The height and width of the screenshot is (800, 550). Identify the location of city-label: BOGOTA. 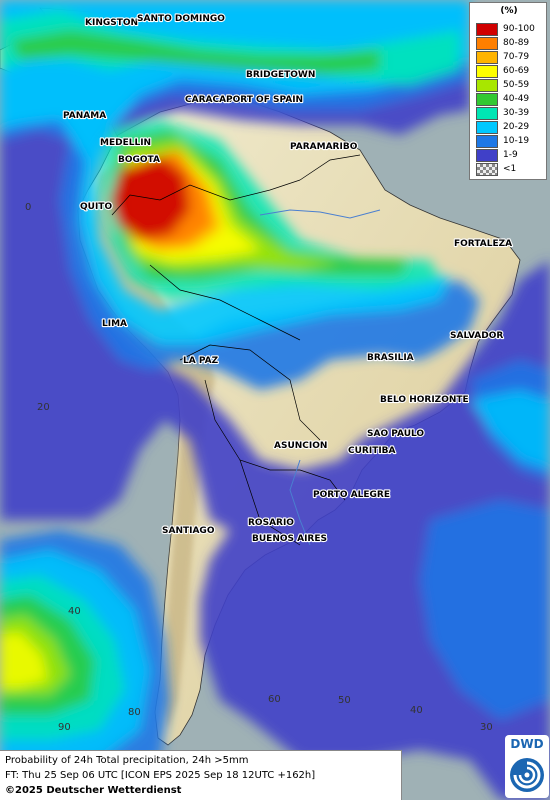
(139, 160).